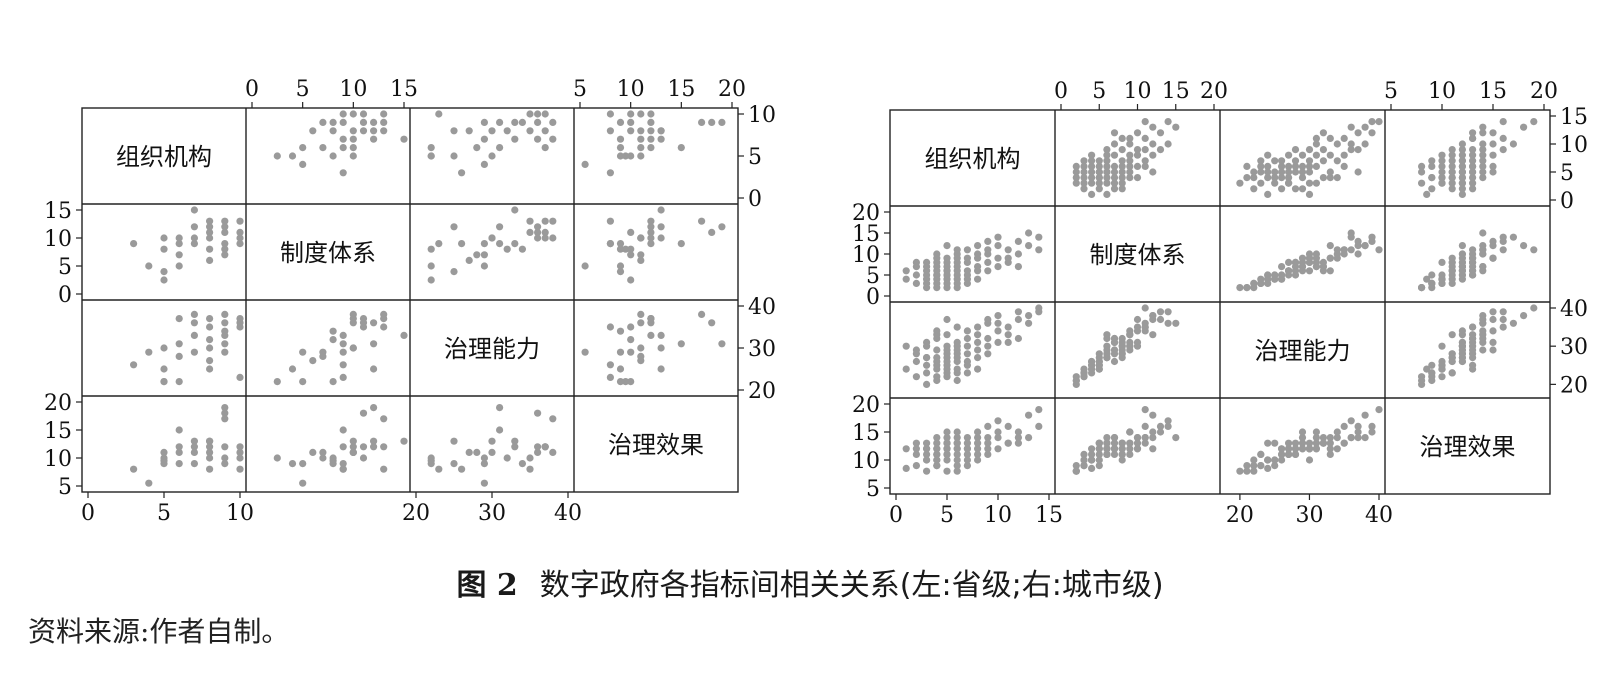 The height and width of the screenshot is (684, 1620). I want to click on left-y-tick-label: 30, so click(762, 349).